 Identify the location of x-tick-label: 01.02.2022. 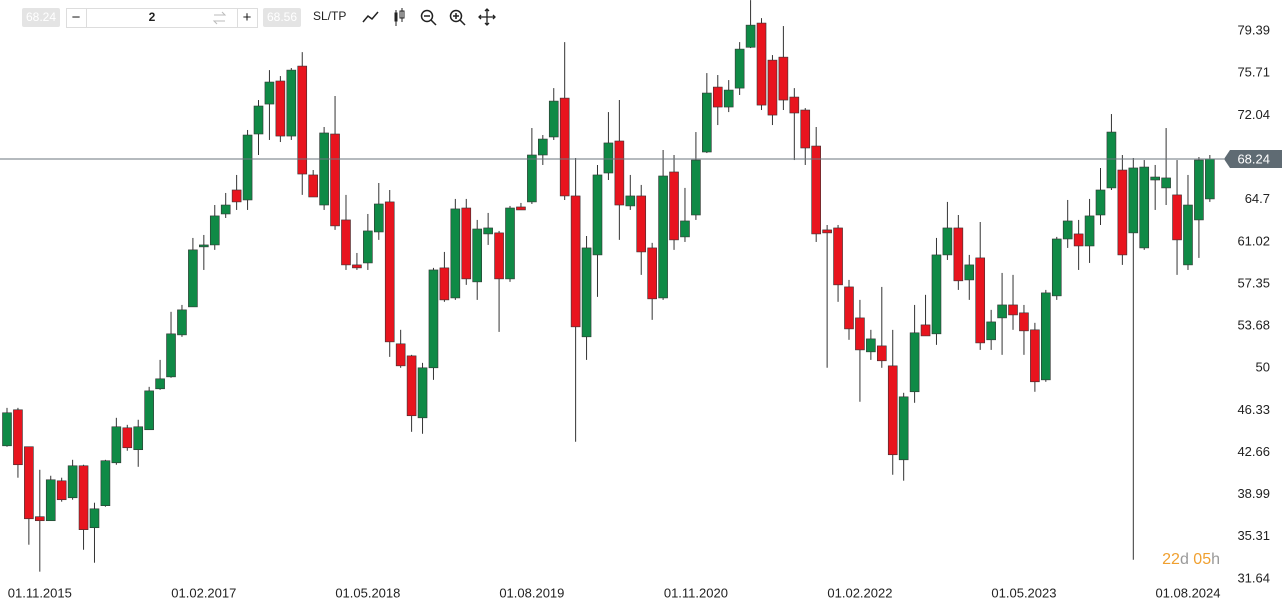
(859, 592).